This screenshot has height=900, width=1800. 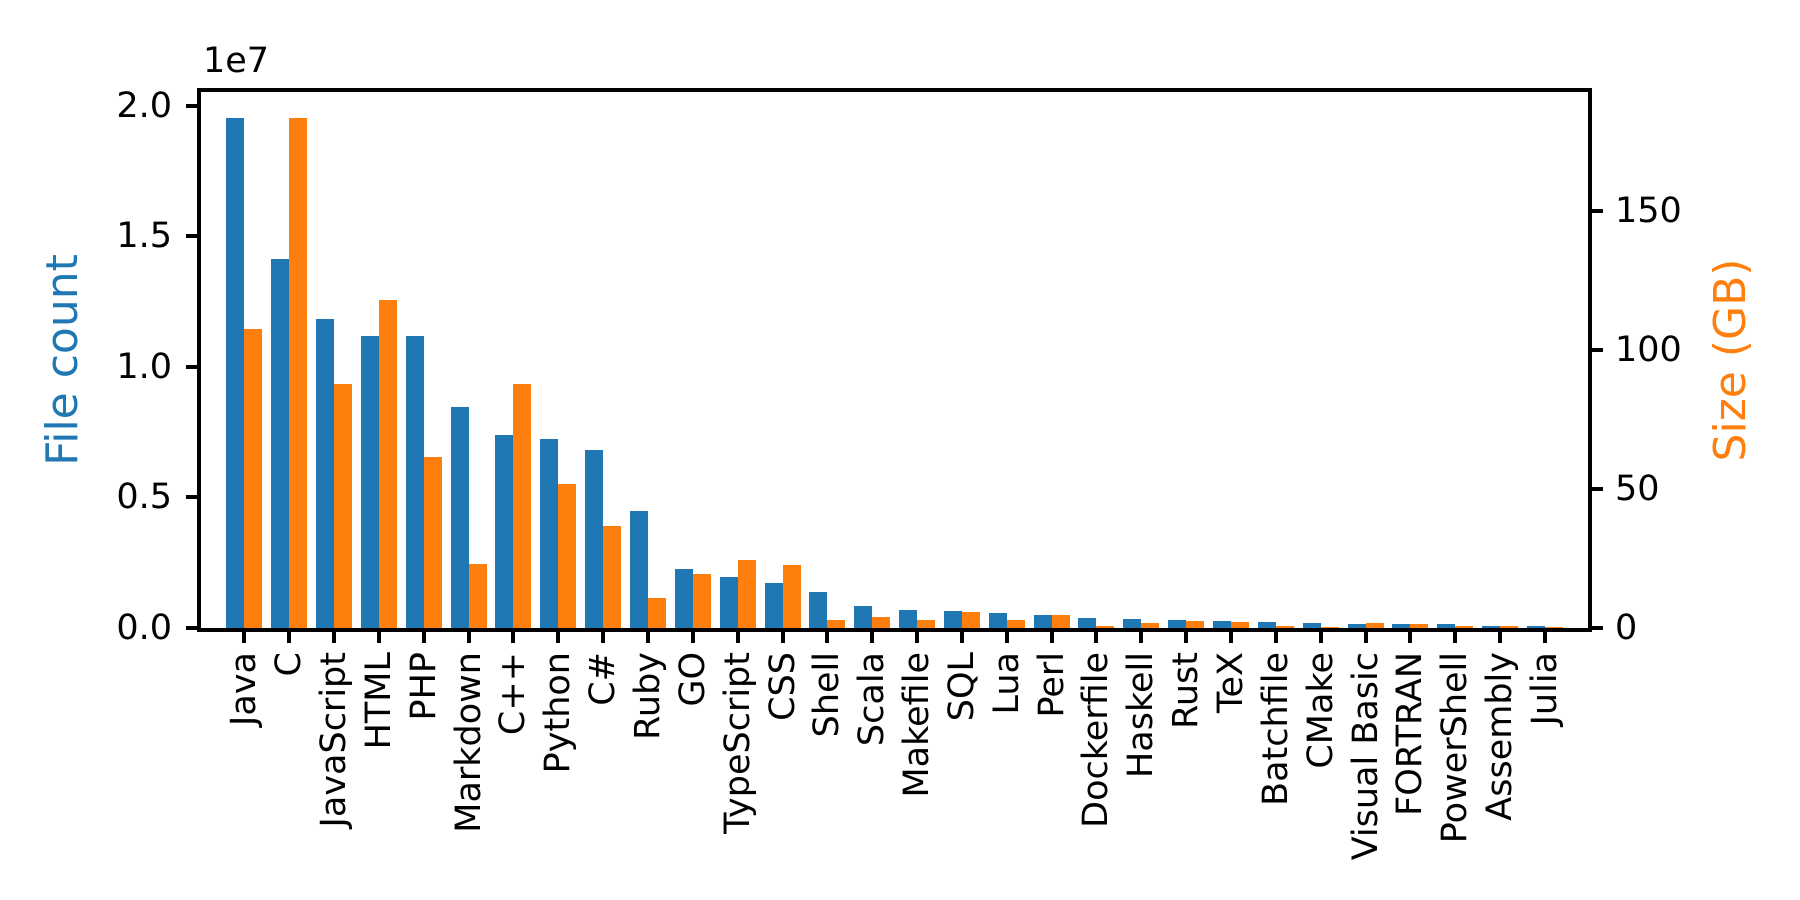 What do you see at coordinates (656, 612) in the screenshot?
I see `bar-ruby-size-gb` at bounding box center [656, 612].